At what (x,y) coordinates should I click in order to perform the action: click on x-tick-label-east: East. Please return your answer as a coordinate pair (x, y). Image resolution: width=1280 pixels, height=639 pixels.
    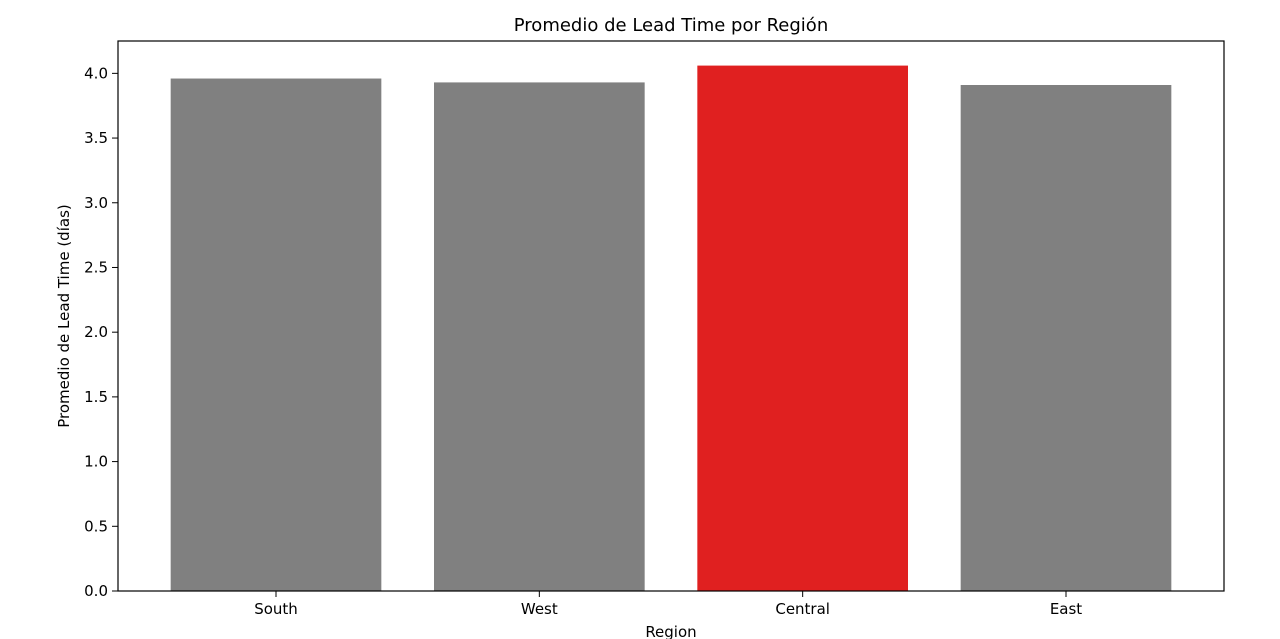
    Looking at the image, I should click on (1066, 609).